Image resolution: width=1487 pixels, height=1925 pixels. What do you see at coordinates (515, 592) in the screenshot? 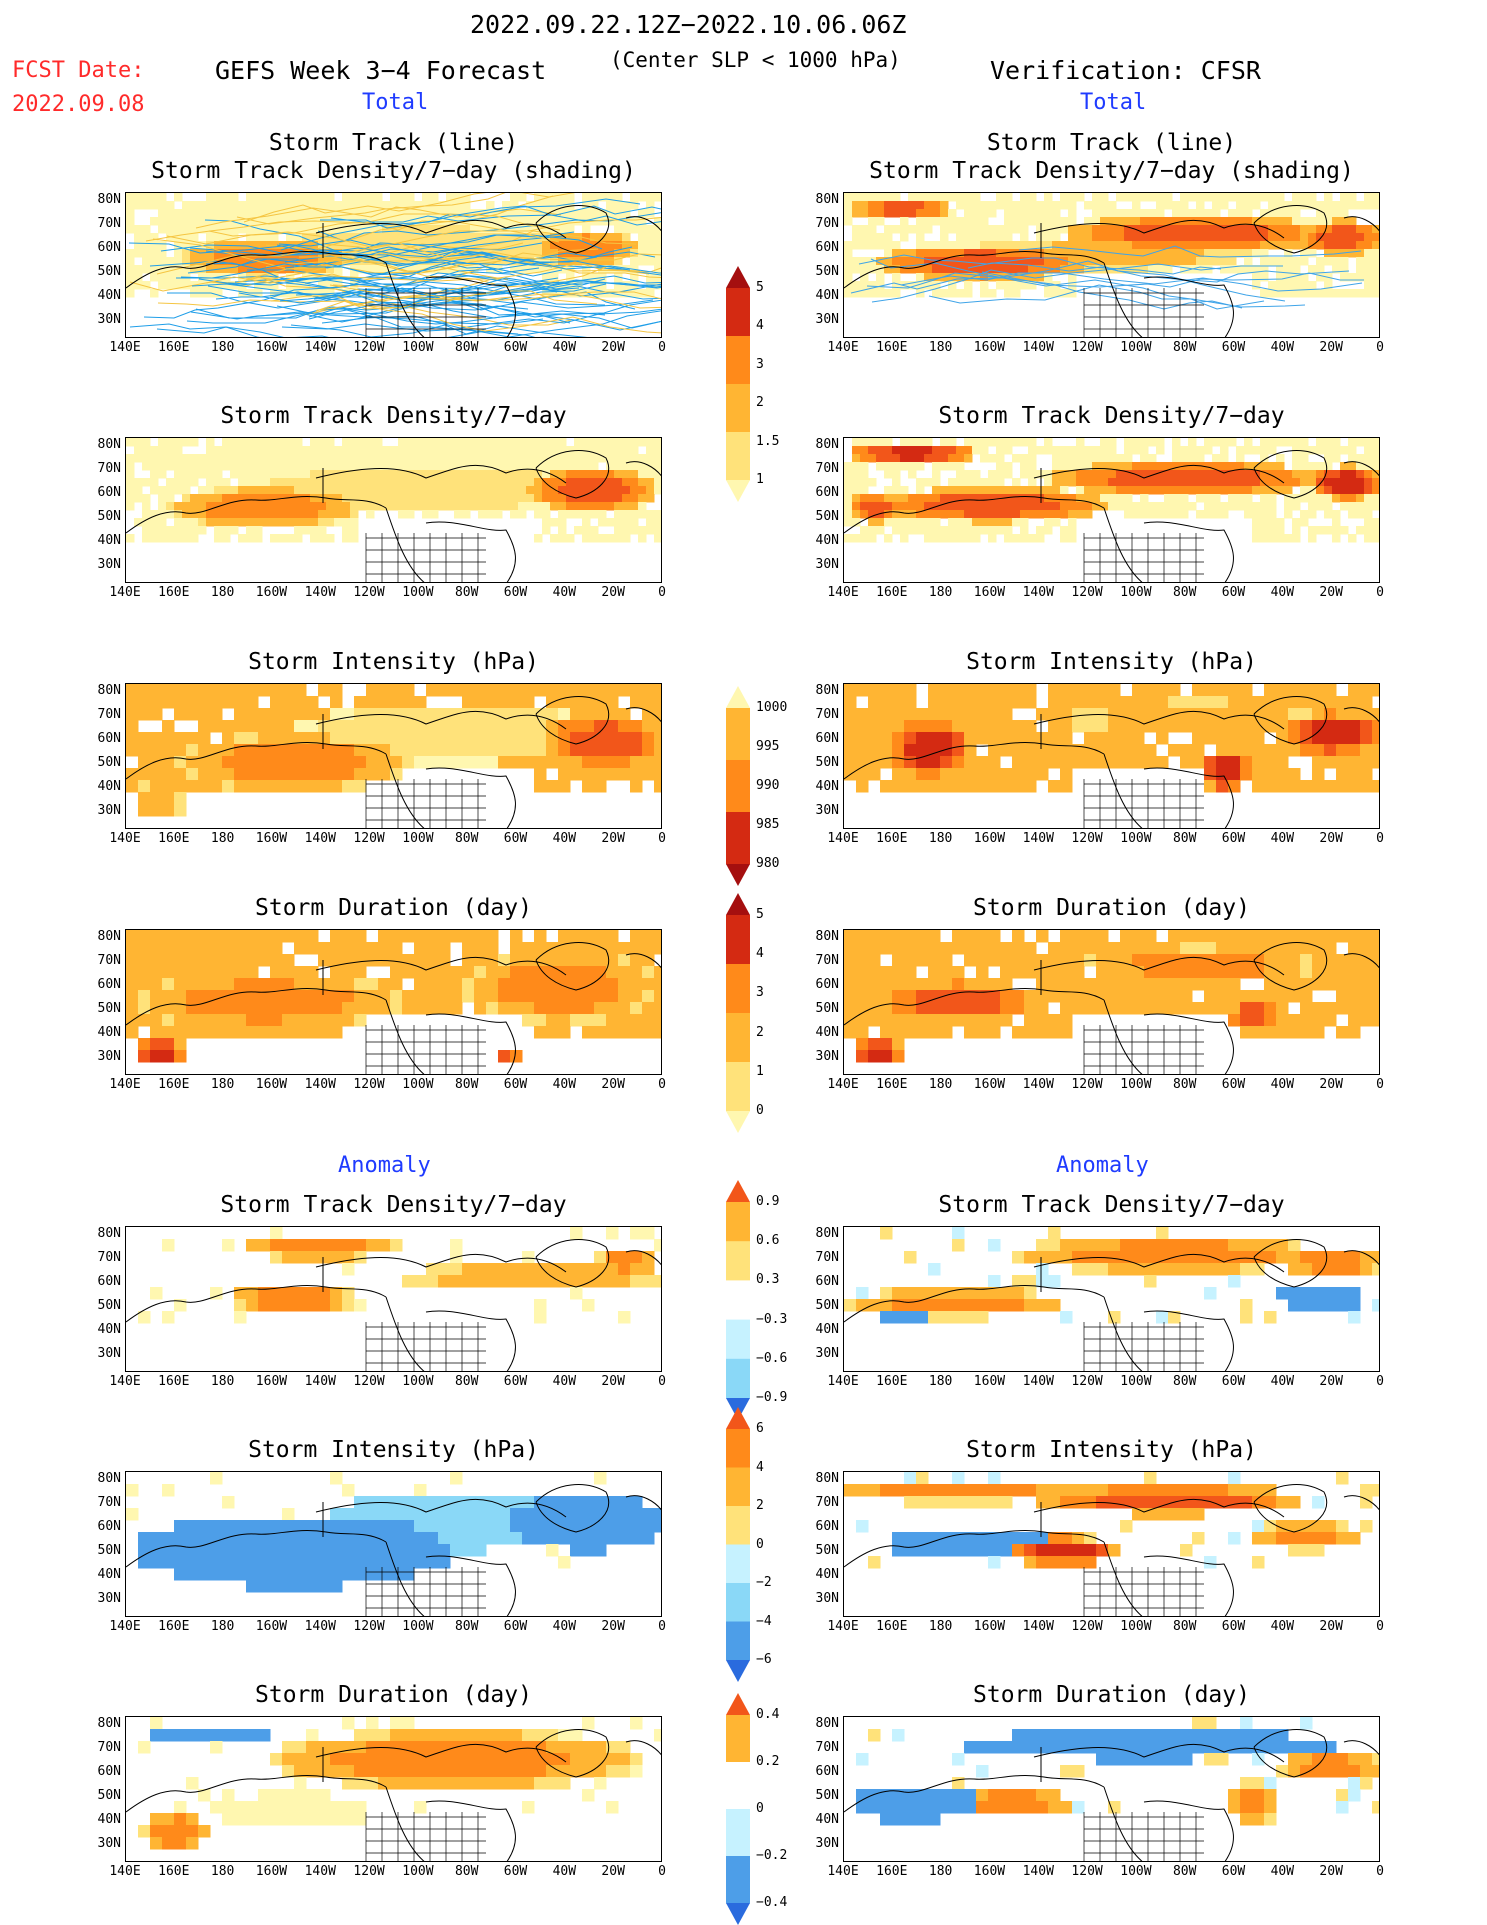
I see `lon-tick-label: 60W` at bounding box center [515, 592].